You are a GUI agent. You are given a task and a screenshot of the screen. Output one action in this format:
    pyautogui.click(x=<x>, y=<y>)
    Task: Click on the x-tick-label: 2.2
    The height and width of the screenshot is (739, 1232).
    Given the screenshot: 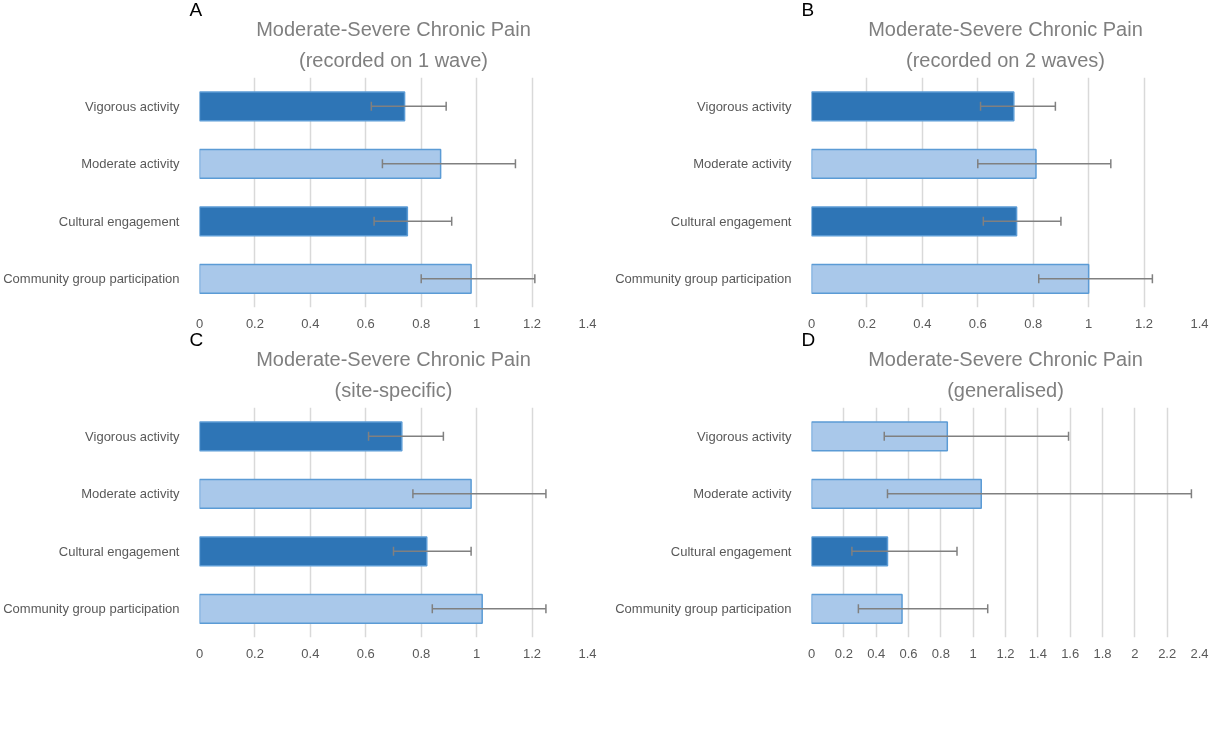 What is the action you would take?
    pyautogui.click(x=1167, y=653)
    